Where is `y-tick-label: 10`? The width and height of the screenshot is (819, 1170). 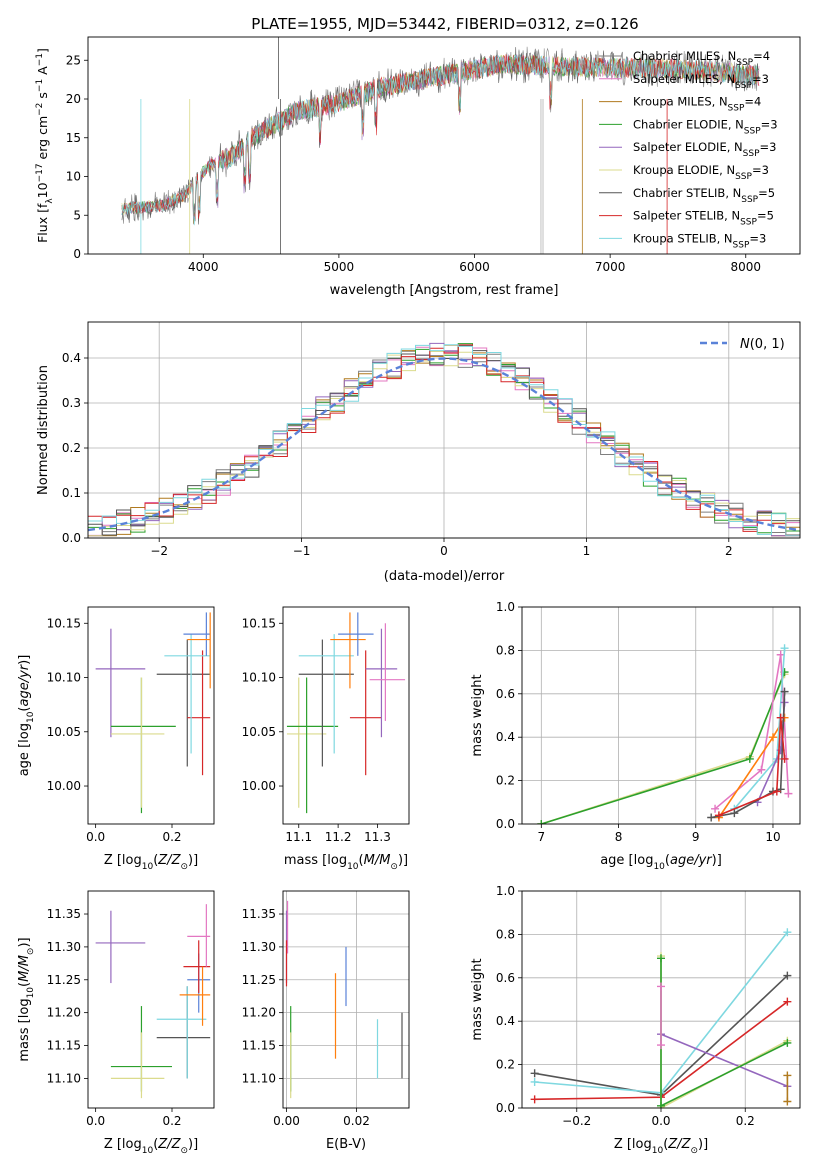
y-tick-label: 10 is located at coordinates (73, 177).